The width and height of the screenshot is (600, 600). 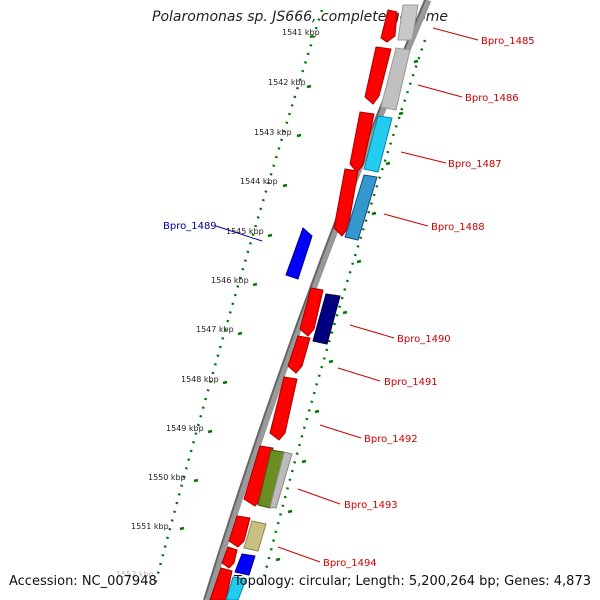 I want to click on kbp-label: 1546 kbp, so click(x=230, y=280).